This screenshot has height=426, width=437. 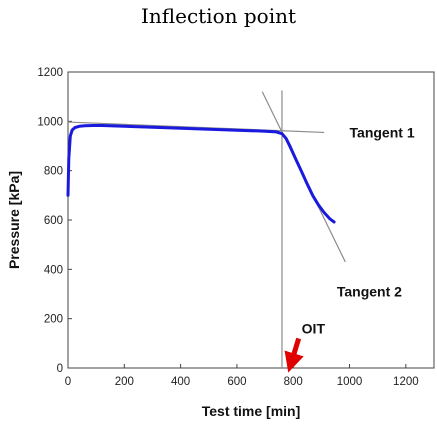 What do you see at coordinates (60, 369) in the screenshot?
I see `y-tick-label: 0` at bounding box center [60, 369].